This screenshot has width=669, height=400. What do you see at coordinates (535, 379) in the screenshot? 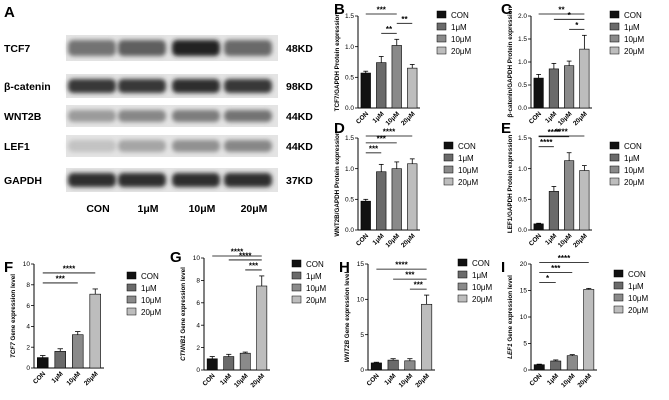
I see `category-label: CON` at bounding box center [535, 379].